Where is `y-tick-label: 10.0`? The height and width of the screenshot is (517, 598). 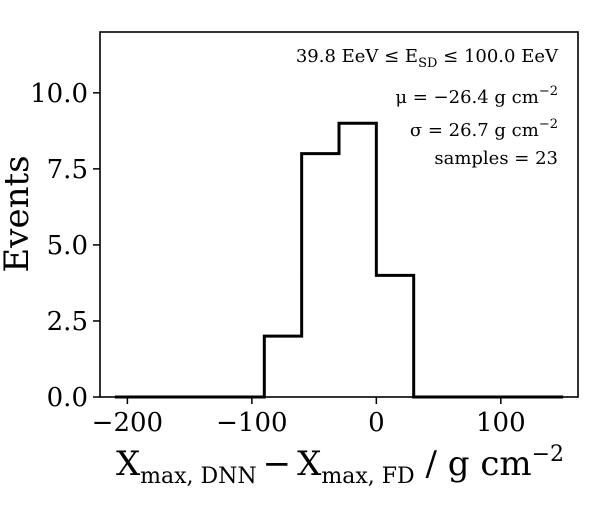
y-tick-label: 10.0 is located at coordinates (59, 94).